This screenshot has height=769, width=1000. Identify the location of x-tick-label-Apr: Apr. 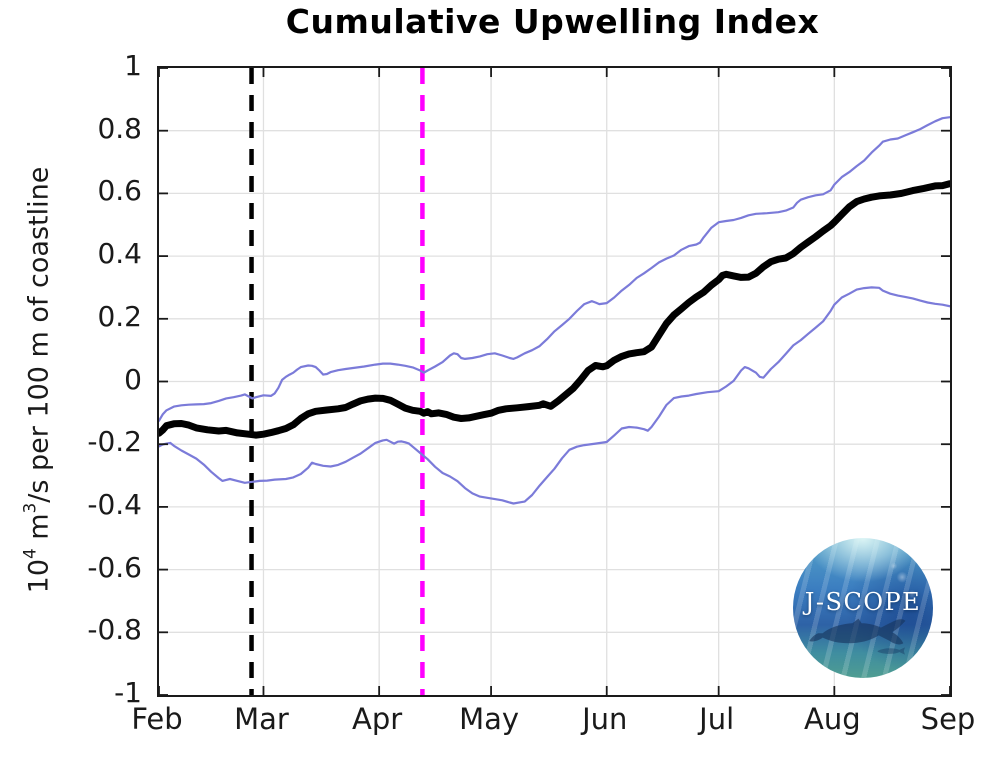
(377, 719).